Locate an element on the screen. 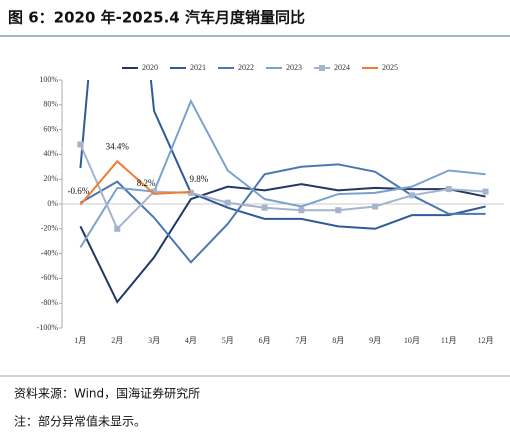  x-tick-label: 3月 is located at coordinates (154, 340).